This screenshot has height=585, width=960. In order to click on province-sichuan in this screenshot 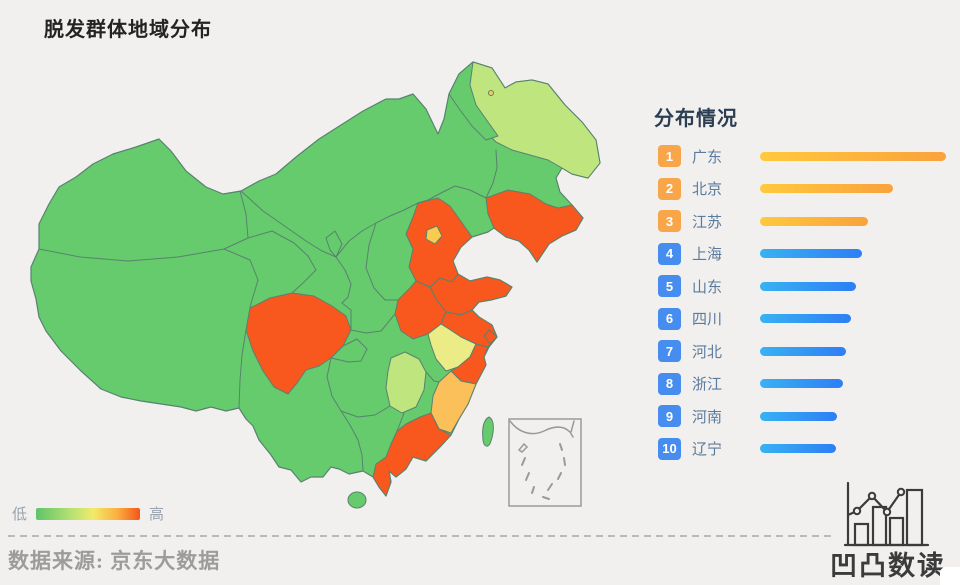, I will do `click(298, 343)`.